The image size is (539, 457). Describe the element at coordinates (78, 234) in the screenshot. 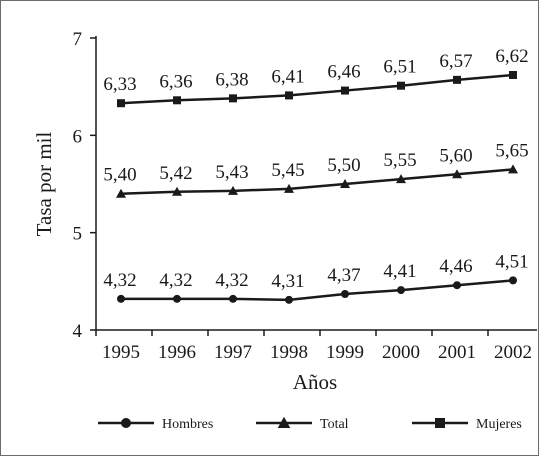

I see `y-tick-label: 5` at that location.